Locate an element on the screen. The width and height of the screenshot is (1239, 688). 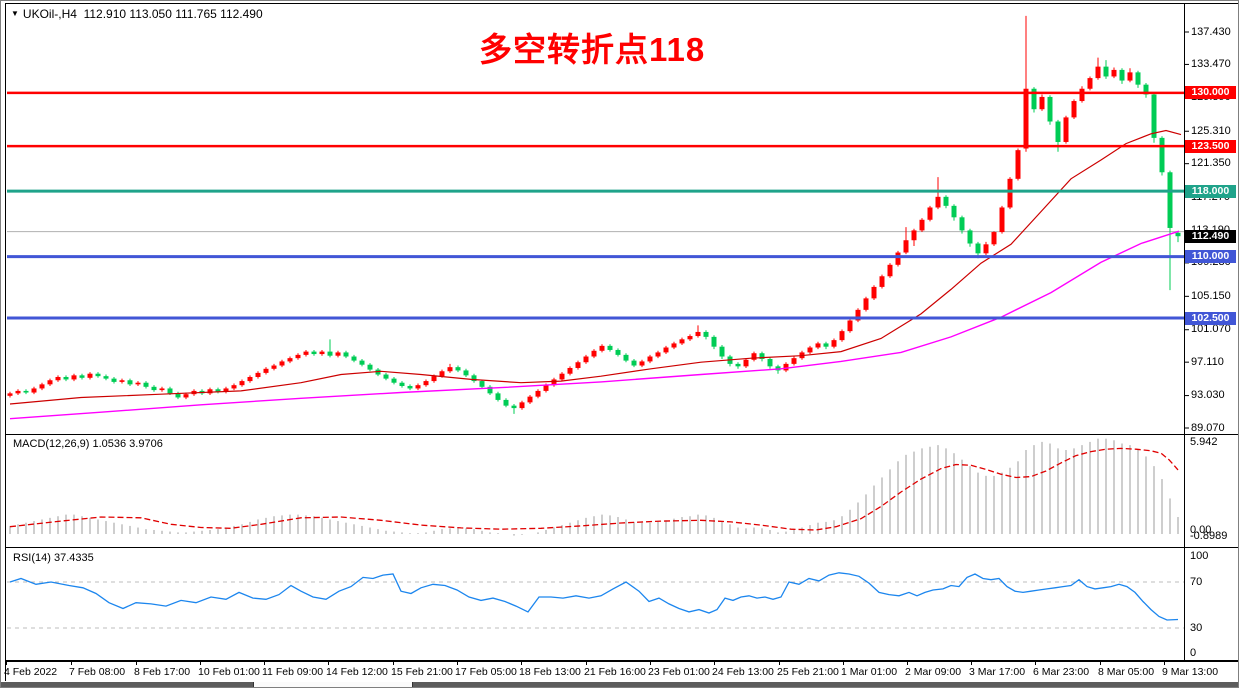
macd-signal-line is located at coordinates (594, 489).